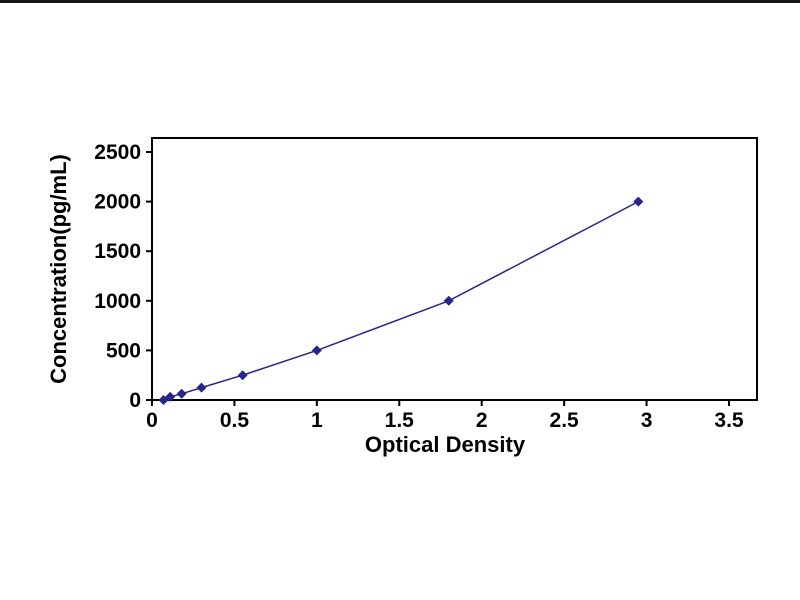  Describe the element at coordinates (117, 202) in the screenshot. I see `y-tick-label: 2000` at that location.